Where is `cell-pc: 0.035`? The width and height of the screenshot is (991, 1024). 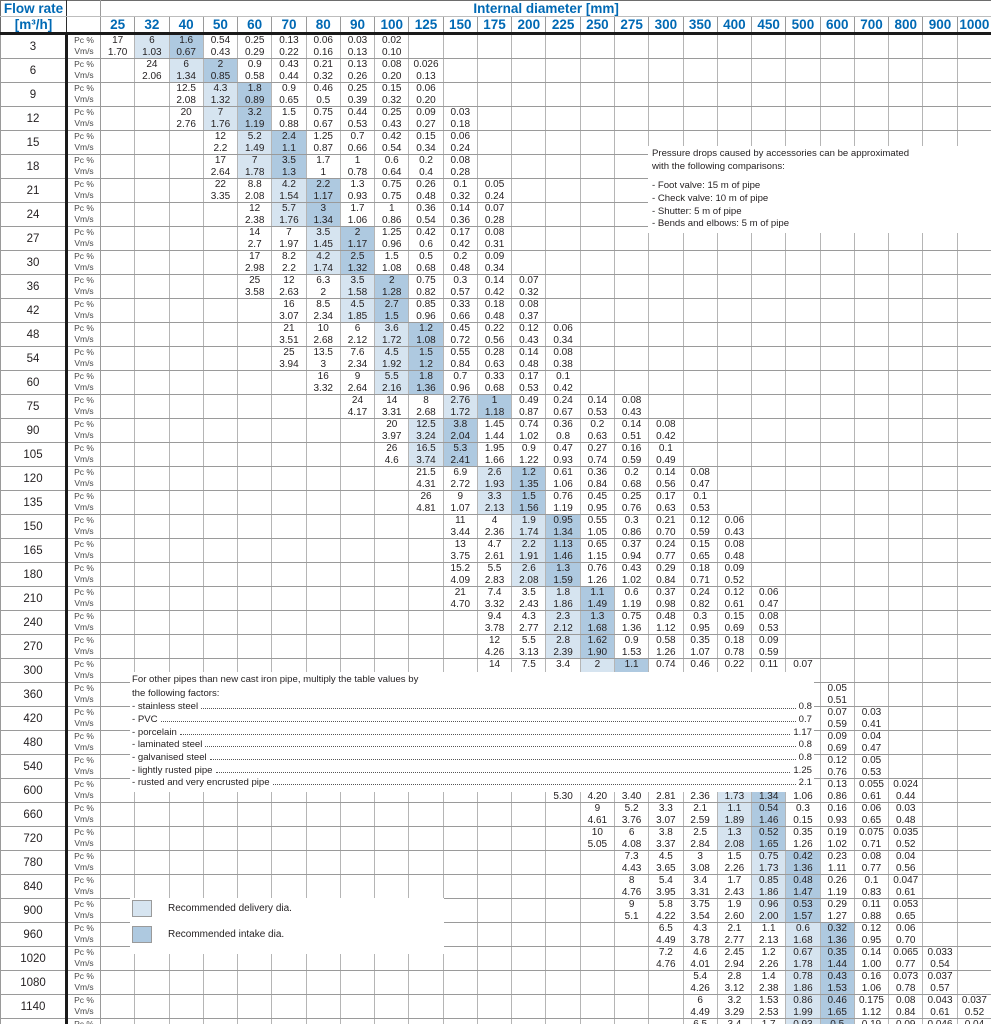
cell-pc: 0.035 is located at coordinates (906, 832).